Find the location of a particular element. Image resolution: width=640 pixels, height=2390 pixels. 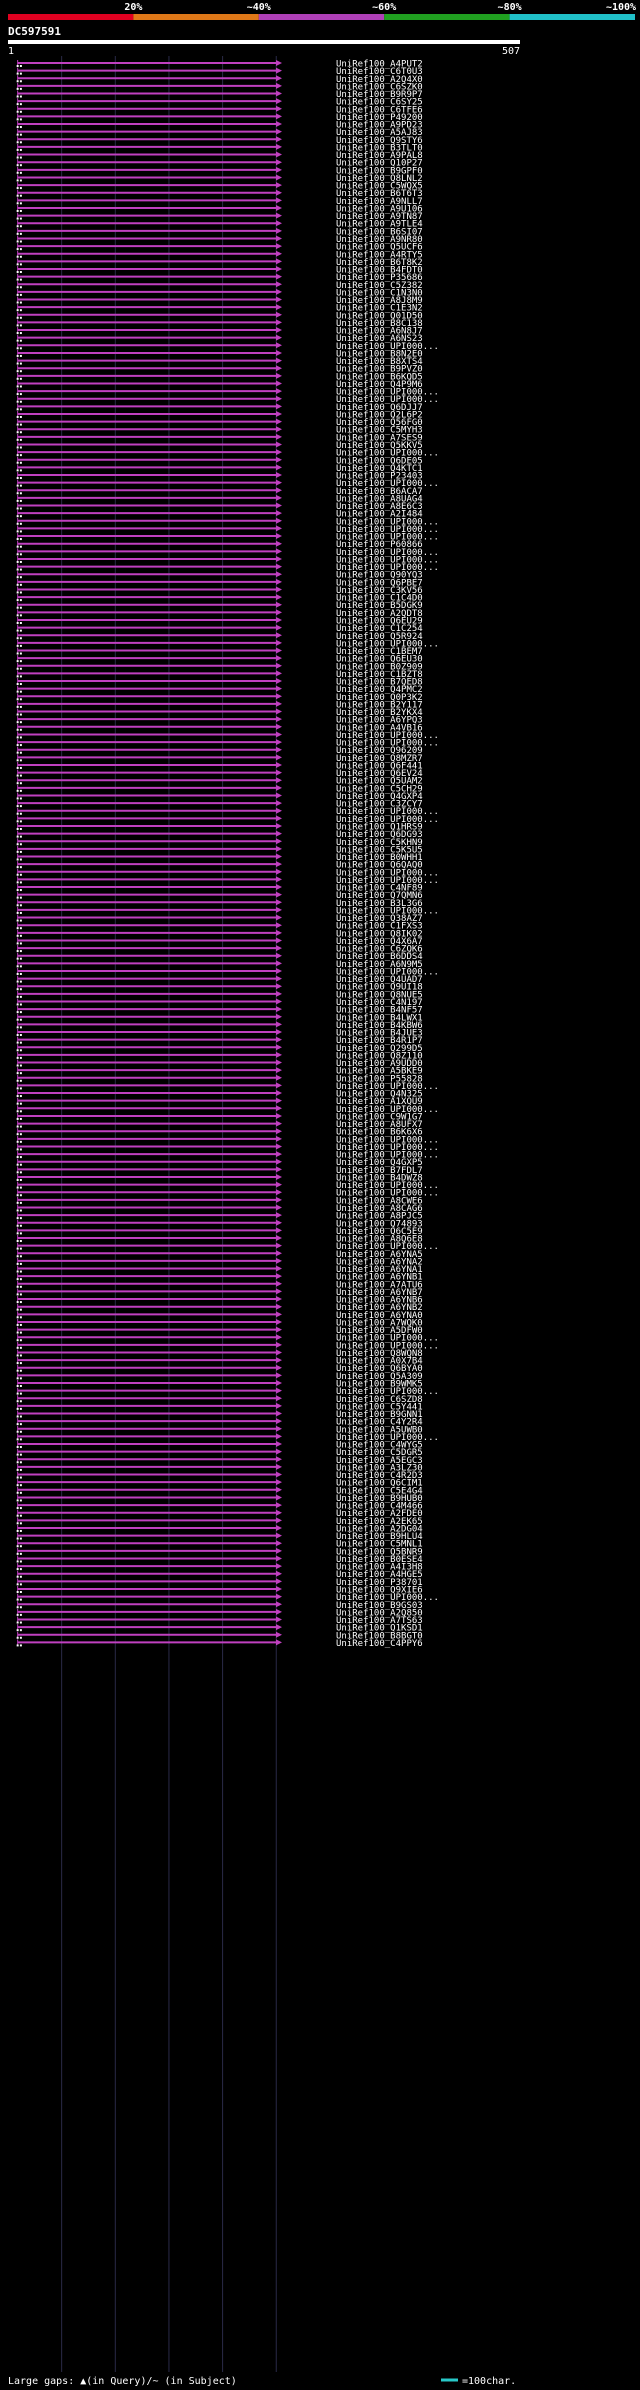

hit-row: UniRef100_B7FDL7 is located at coordinates (219, 1171).